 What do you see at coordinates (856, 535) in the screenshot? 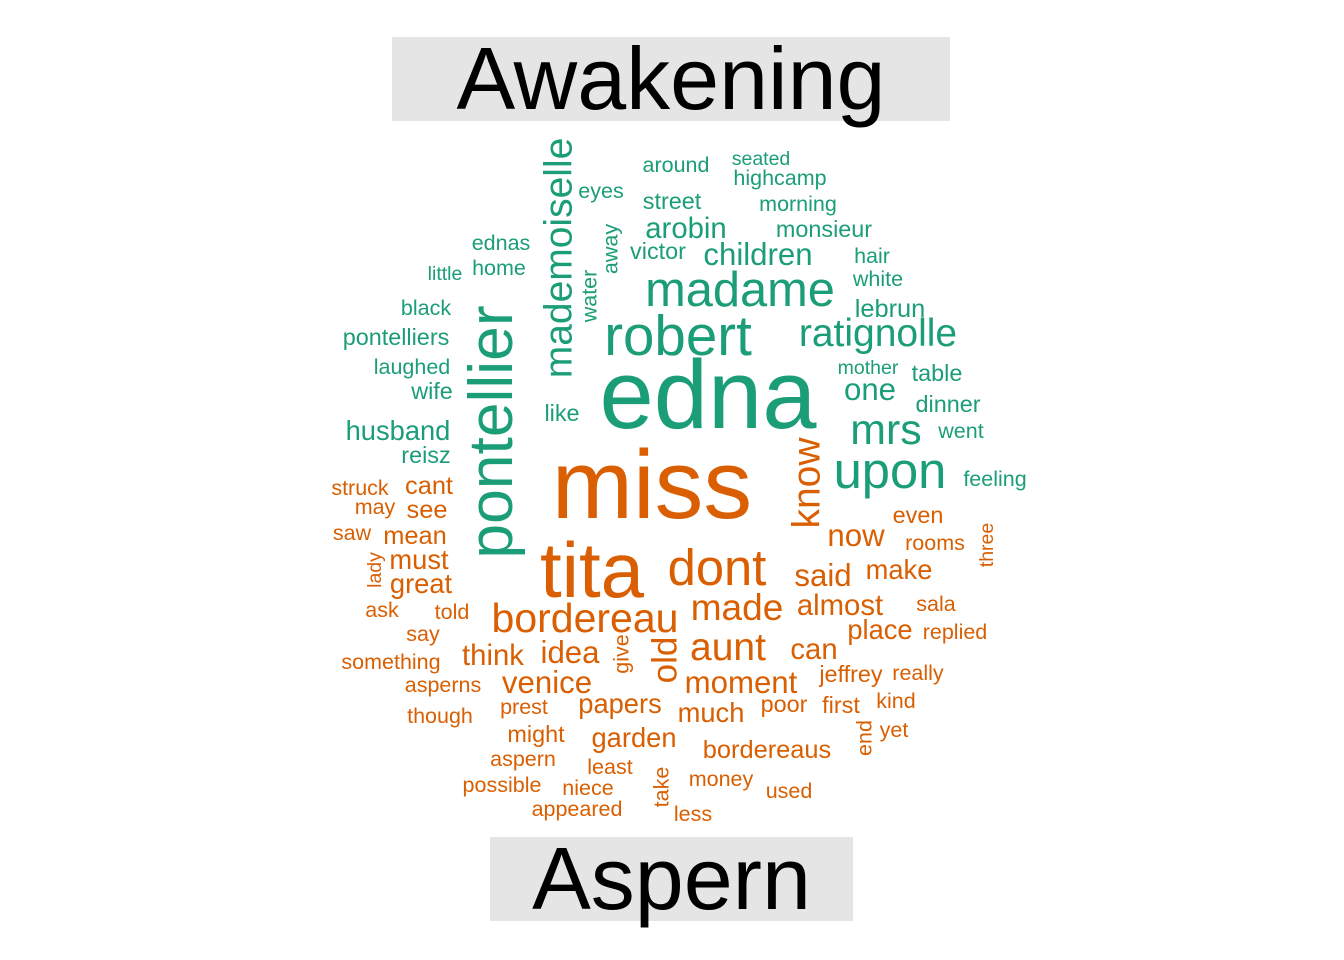
I see `word-now: now` at bounding box center [856, 535].